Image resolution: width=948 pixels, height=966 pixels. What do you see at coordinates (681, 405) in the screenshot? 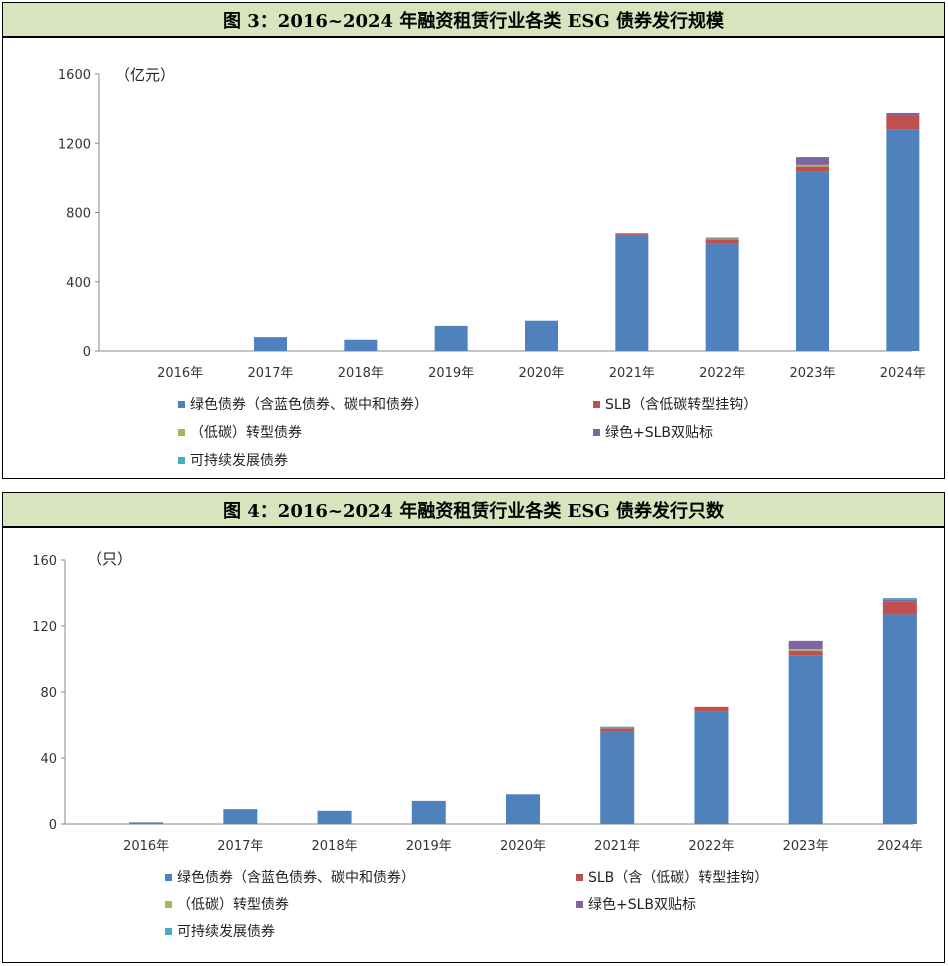
I see `legend-label: SLB（含低碳转型挂钩）` at bounding box center [681, 405].